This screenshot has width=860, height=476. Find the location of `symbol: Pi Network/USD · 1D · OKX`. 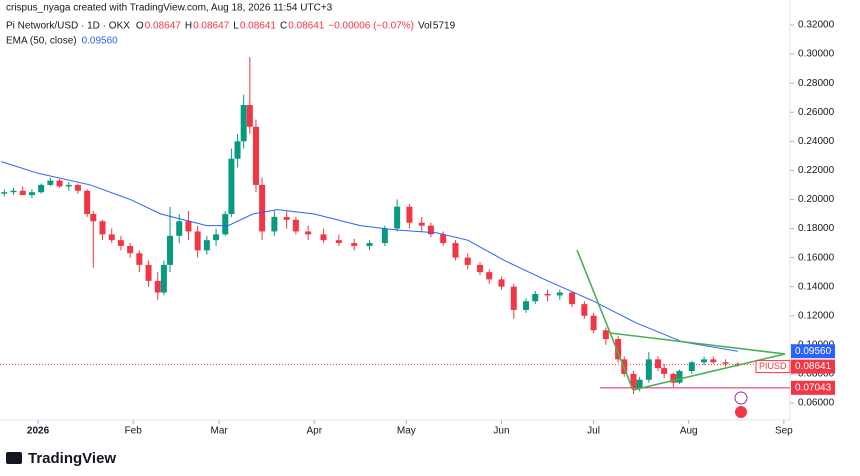

symbol: Pi Network/USD · 1D · OKX is located at coordinates (68, 26).